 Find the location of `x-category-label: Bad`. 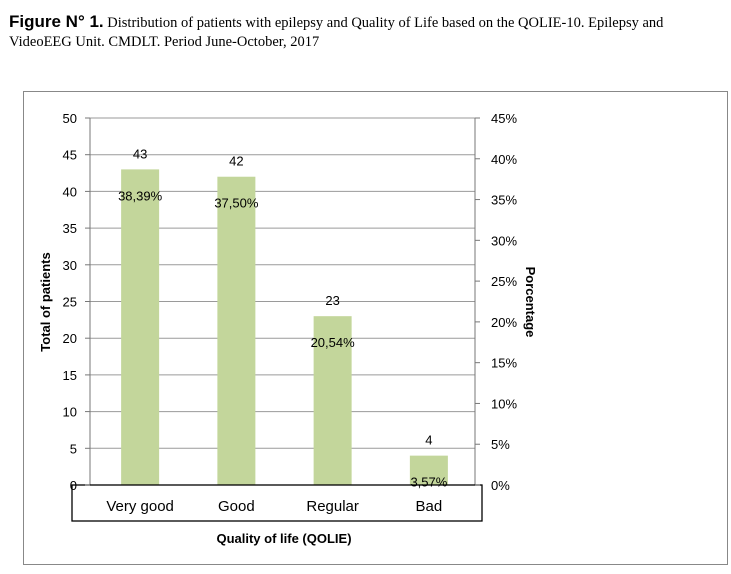

x-category-label: Bad is located at coordinates (429, 506).